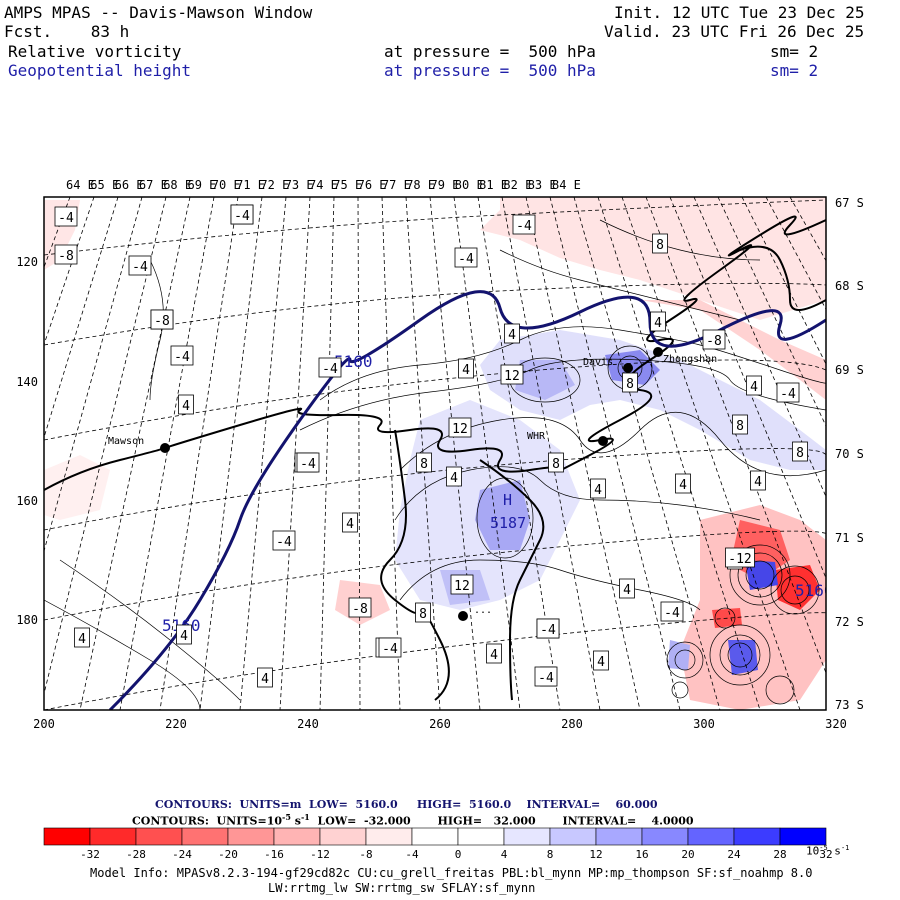 The width and height of the screenshot is (900, 900). I want to click on lat-label: 70 S, so click(849, 454).